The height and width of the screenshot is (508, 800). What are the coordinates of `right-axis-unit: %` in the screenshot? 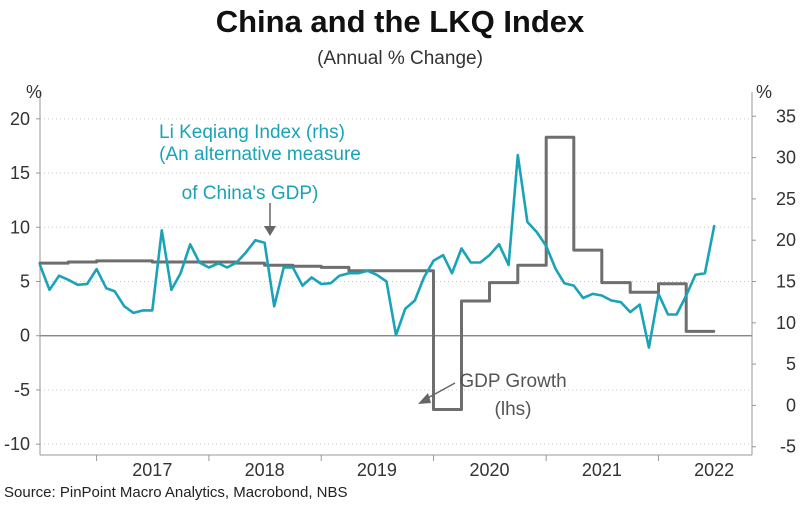 It's located at (764, 92).